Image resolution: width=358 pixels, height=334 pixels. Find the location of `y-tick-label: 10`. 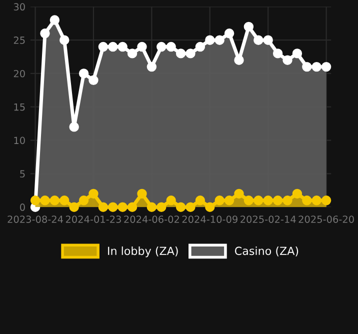

y-tick-label: 10 is located at coordinates (19, 140).